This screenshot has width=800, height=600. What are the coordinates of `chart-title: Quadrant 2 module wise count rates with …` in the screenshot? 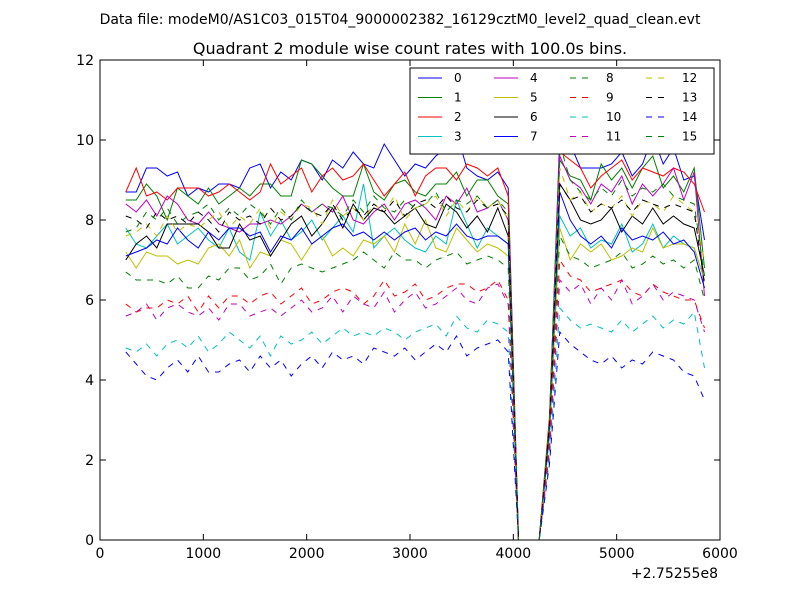 It's located at (410, 48).